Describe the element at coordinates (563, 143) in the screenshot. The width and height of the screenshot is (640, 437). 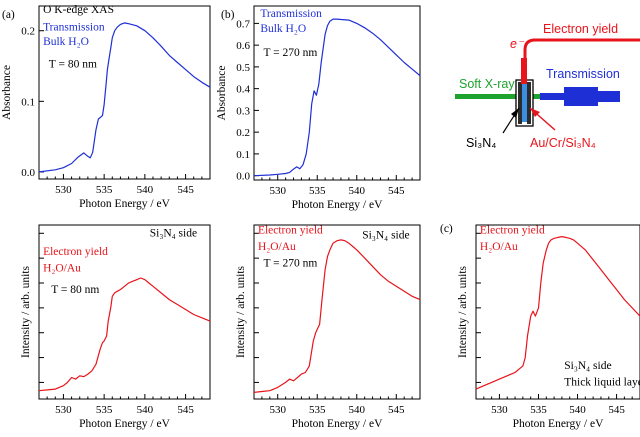
I see `au-cr-si3n4-label: Au/Cr/Si₃N₄` at that location.